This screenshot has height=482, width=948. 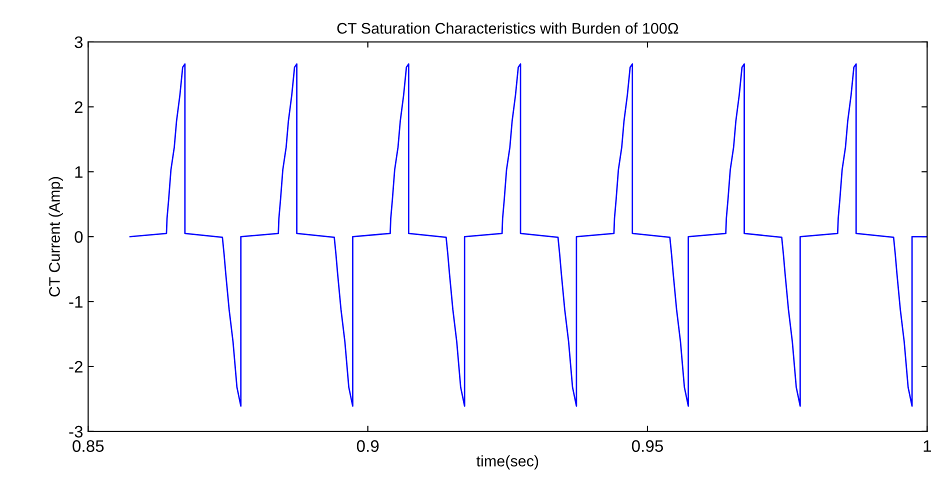 What do you see at coordinates (55, 236) in the screenshot?
I see `y-axis-title: CT Current (Amp)` at bounding box center [55, 236].